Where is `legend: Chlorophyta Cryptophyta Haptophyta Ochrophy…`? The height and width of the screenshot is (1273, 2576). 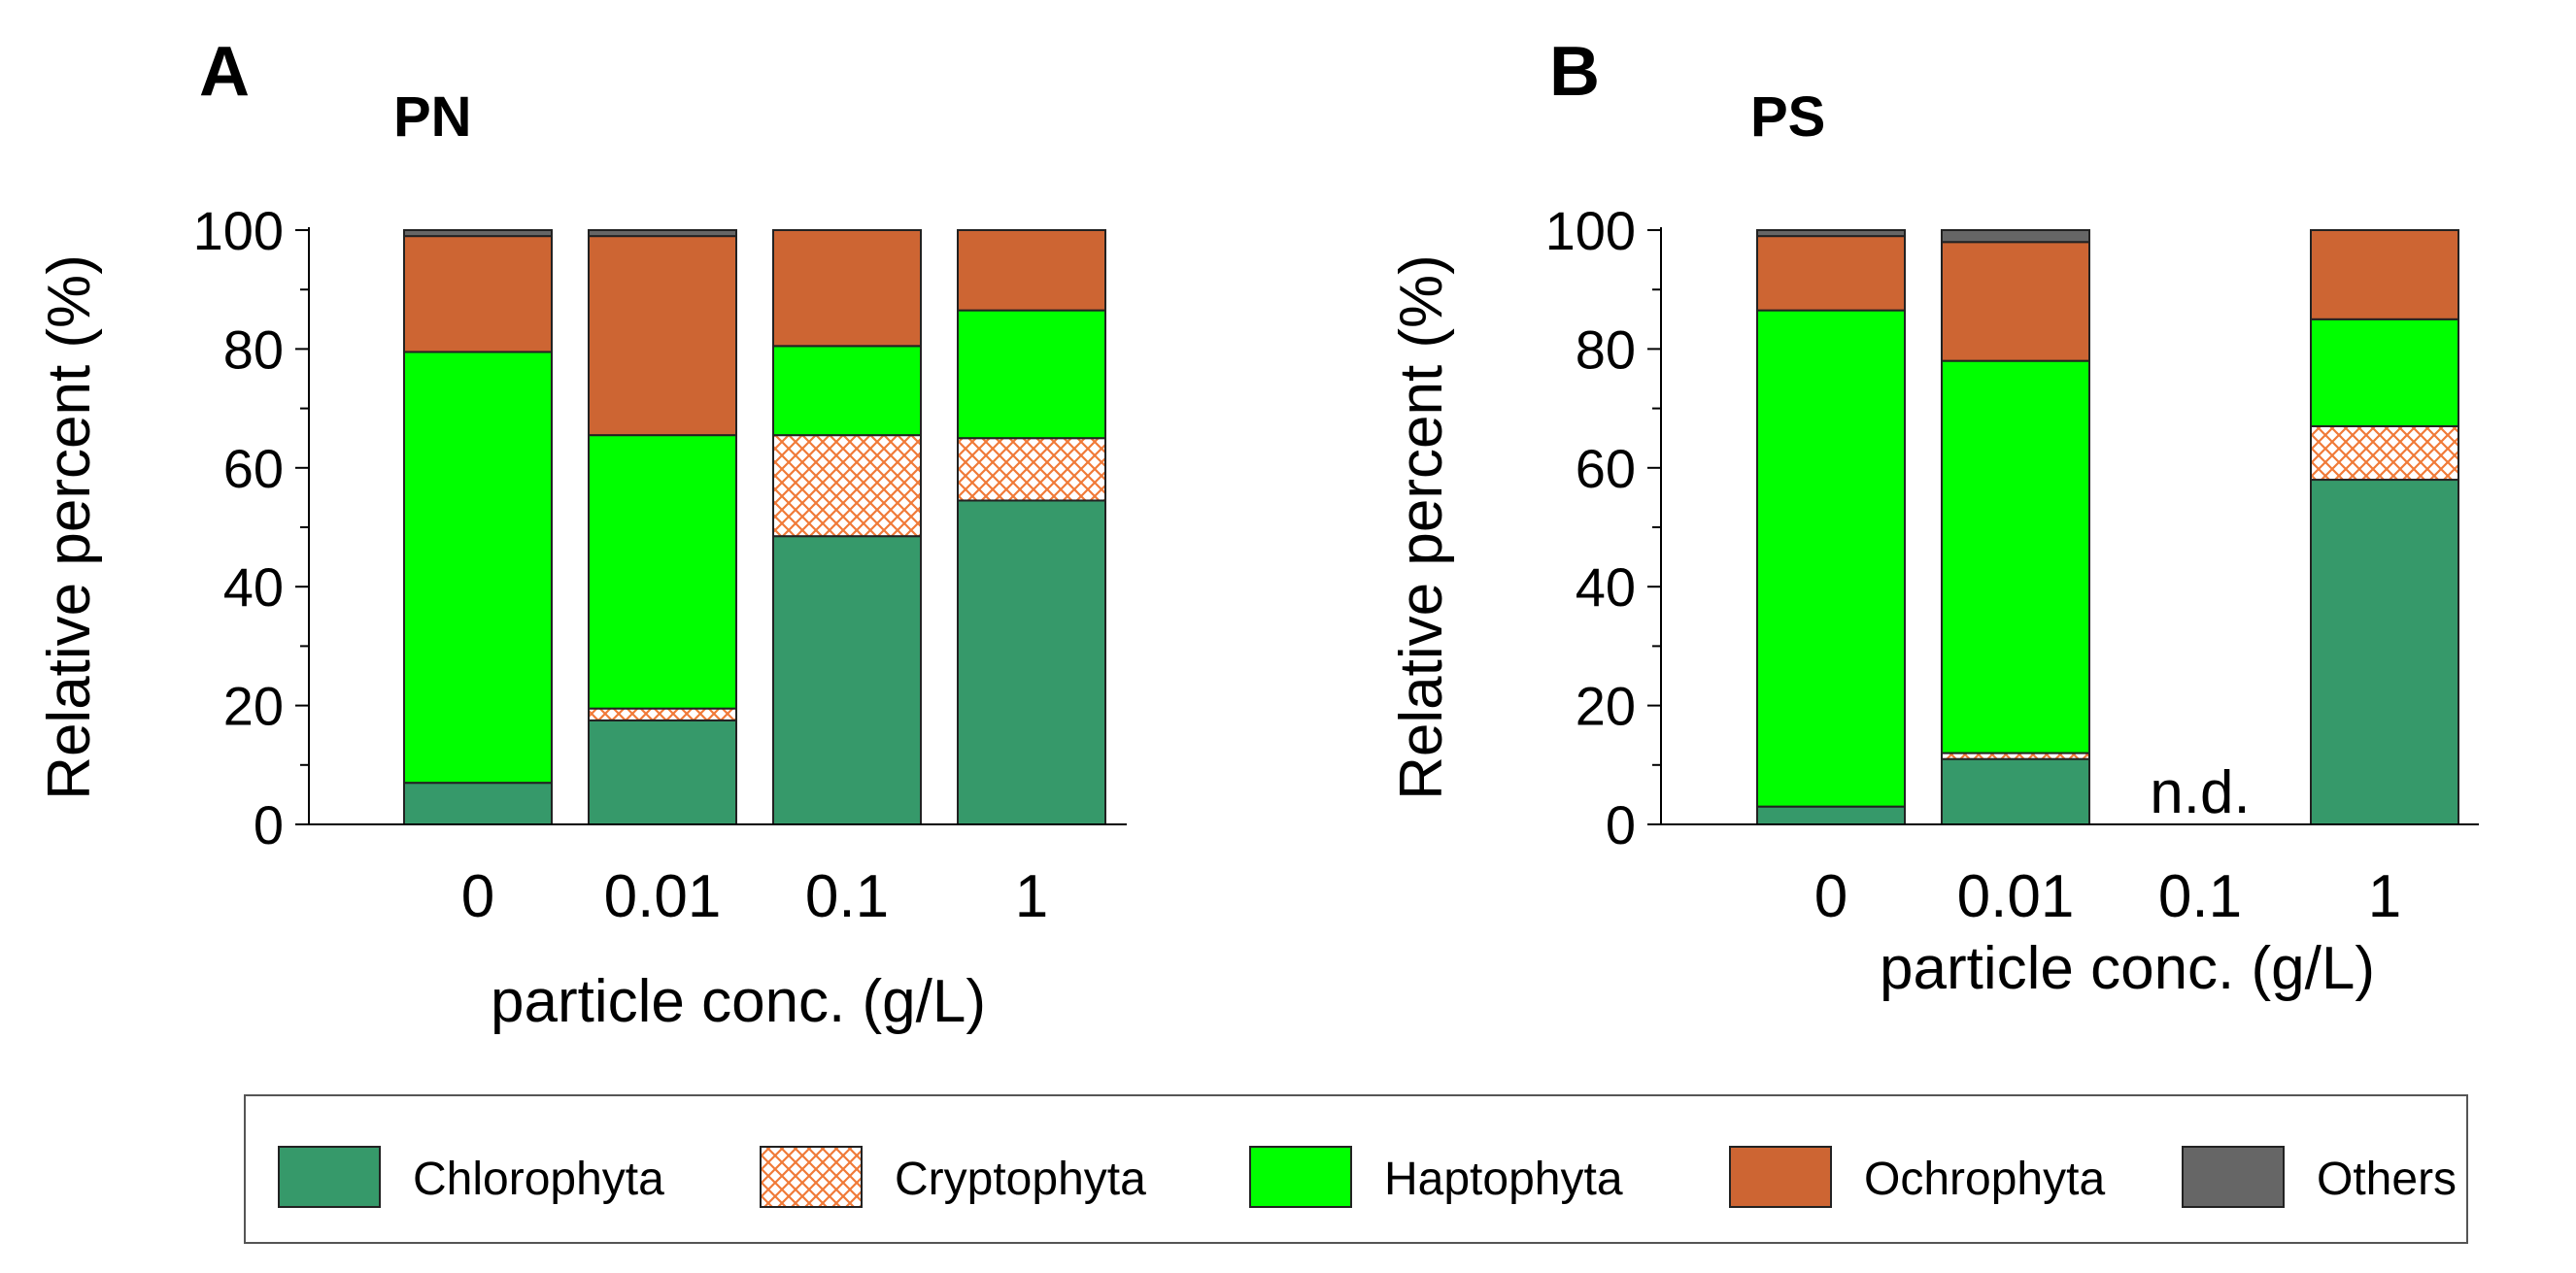
legend: Chlorophyta Cryptophyta Haptophyta Ochrophy… is located at coordinates (1356, 1169).